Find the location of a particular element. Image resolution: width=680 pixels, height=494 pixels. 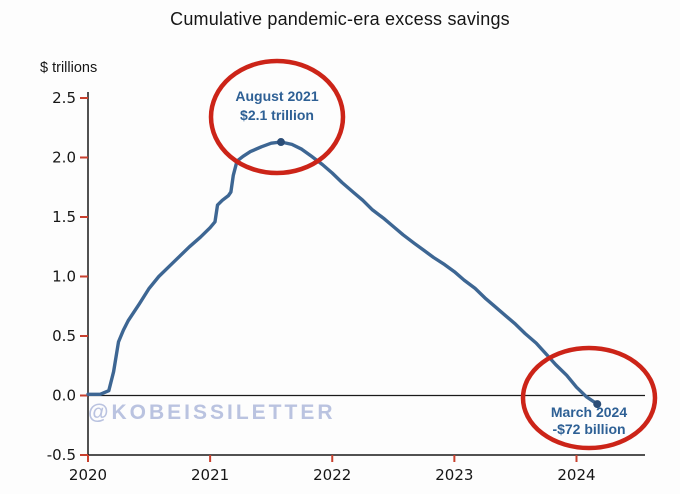

svg-text: 0.5 is located at coordinates (64, 336).